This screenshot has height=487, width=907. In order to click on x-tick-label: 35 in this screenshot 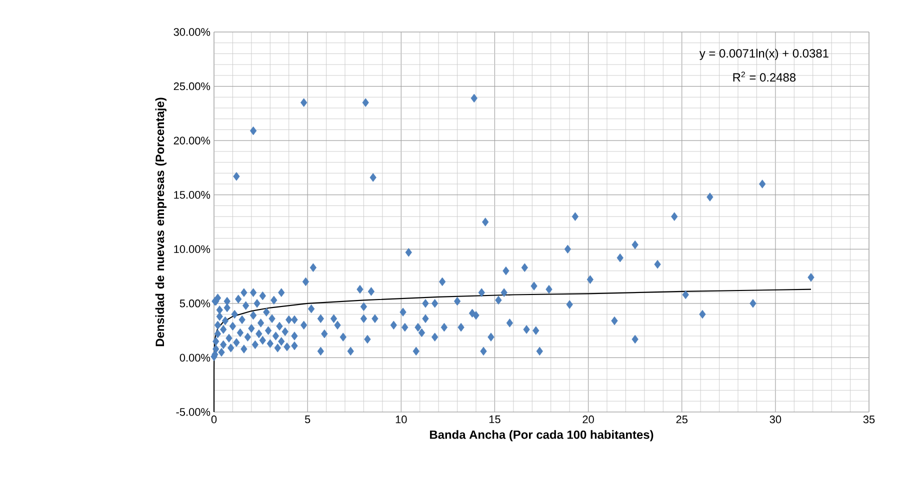, I will do `click(869, 420)`.